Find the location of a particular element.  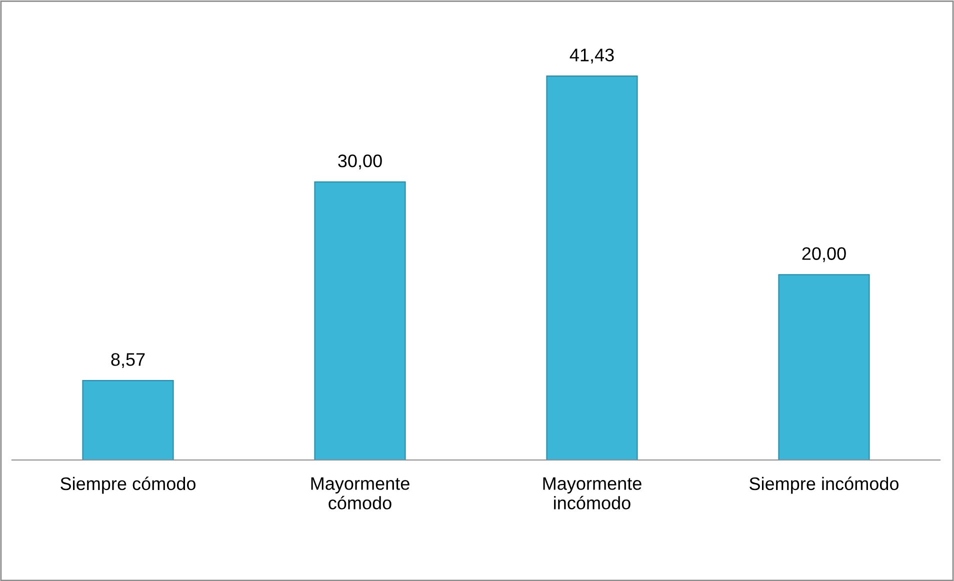

data-label: 20,00 is located at coordinates (824, 254).